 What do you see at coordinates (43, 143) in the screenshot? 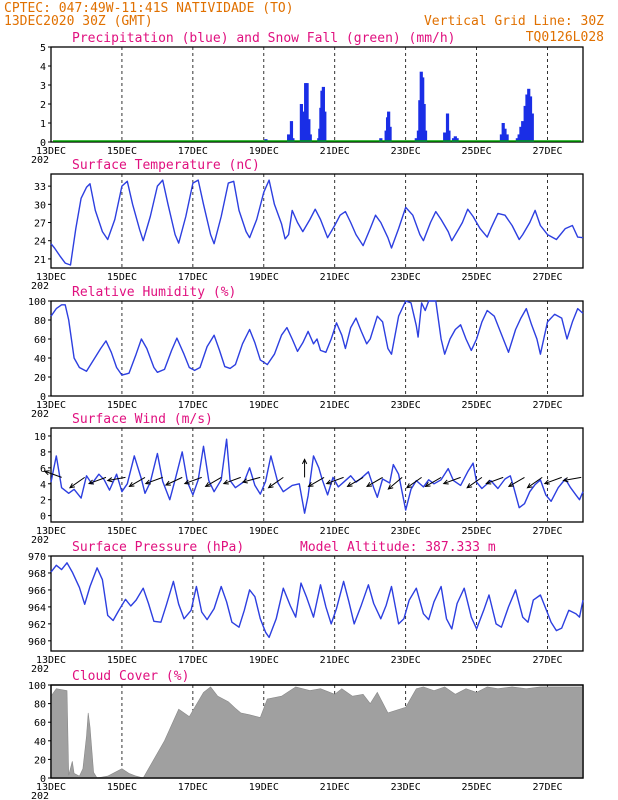
I see `y-tick-label: 0` at bounding box center [43, 143].